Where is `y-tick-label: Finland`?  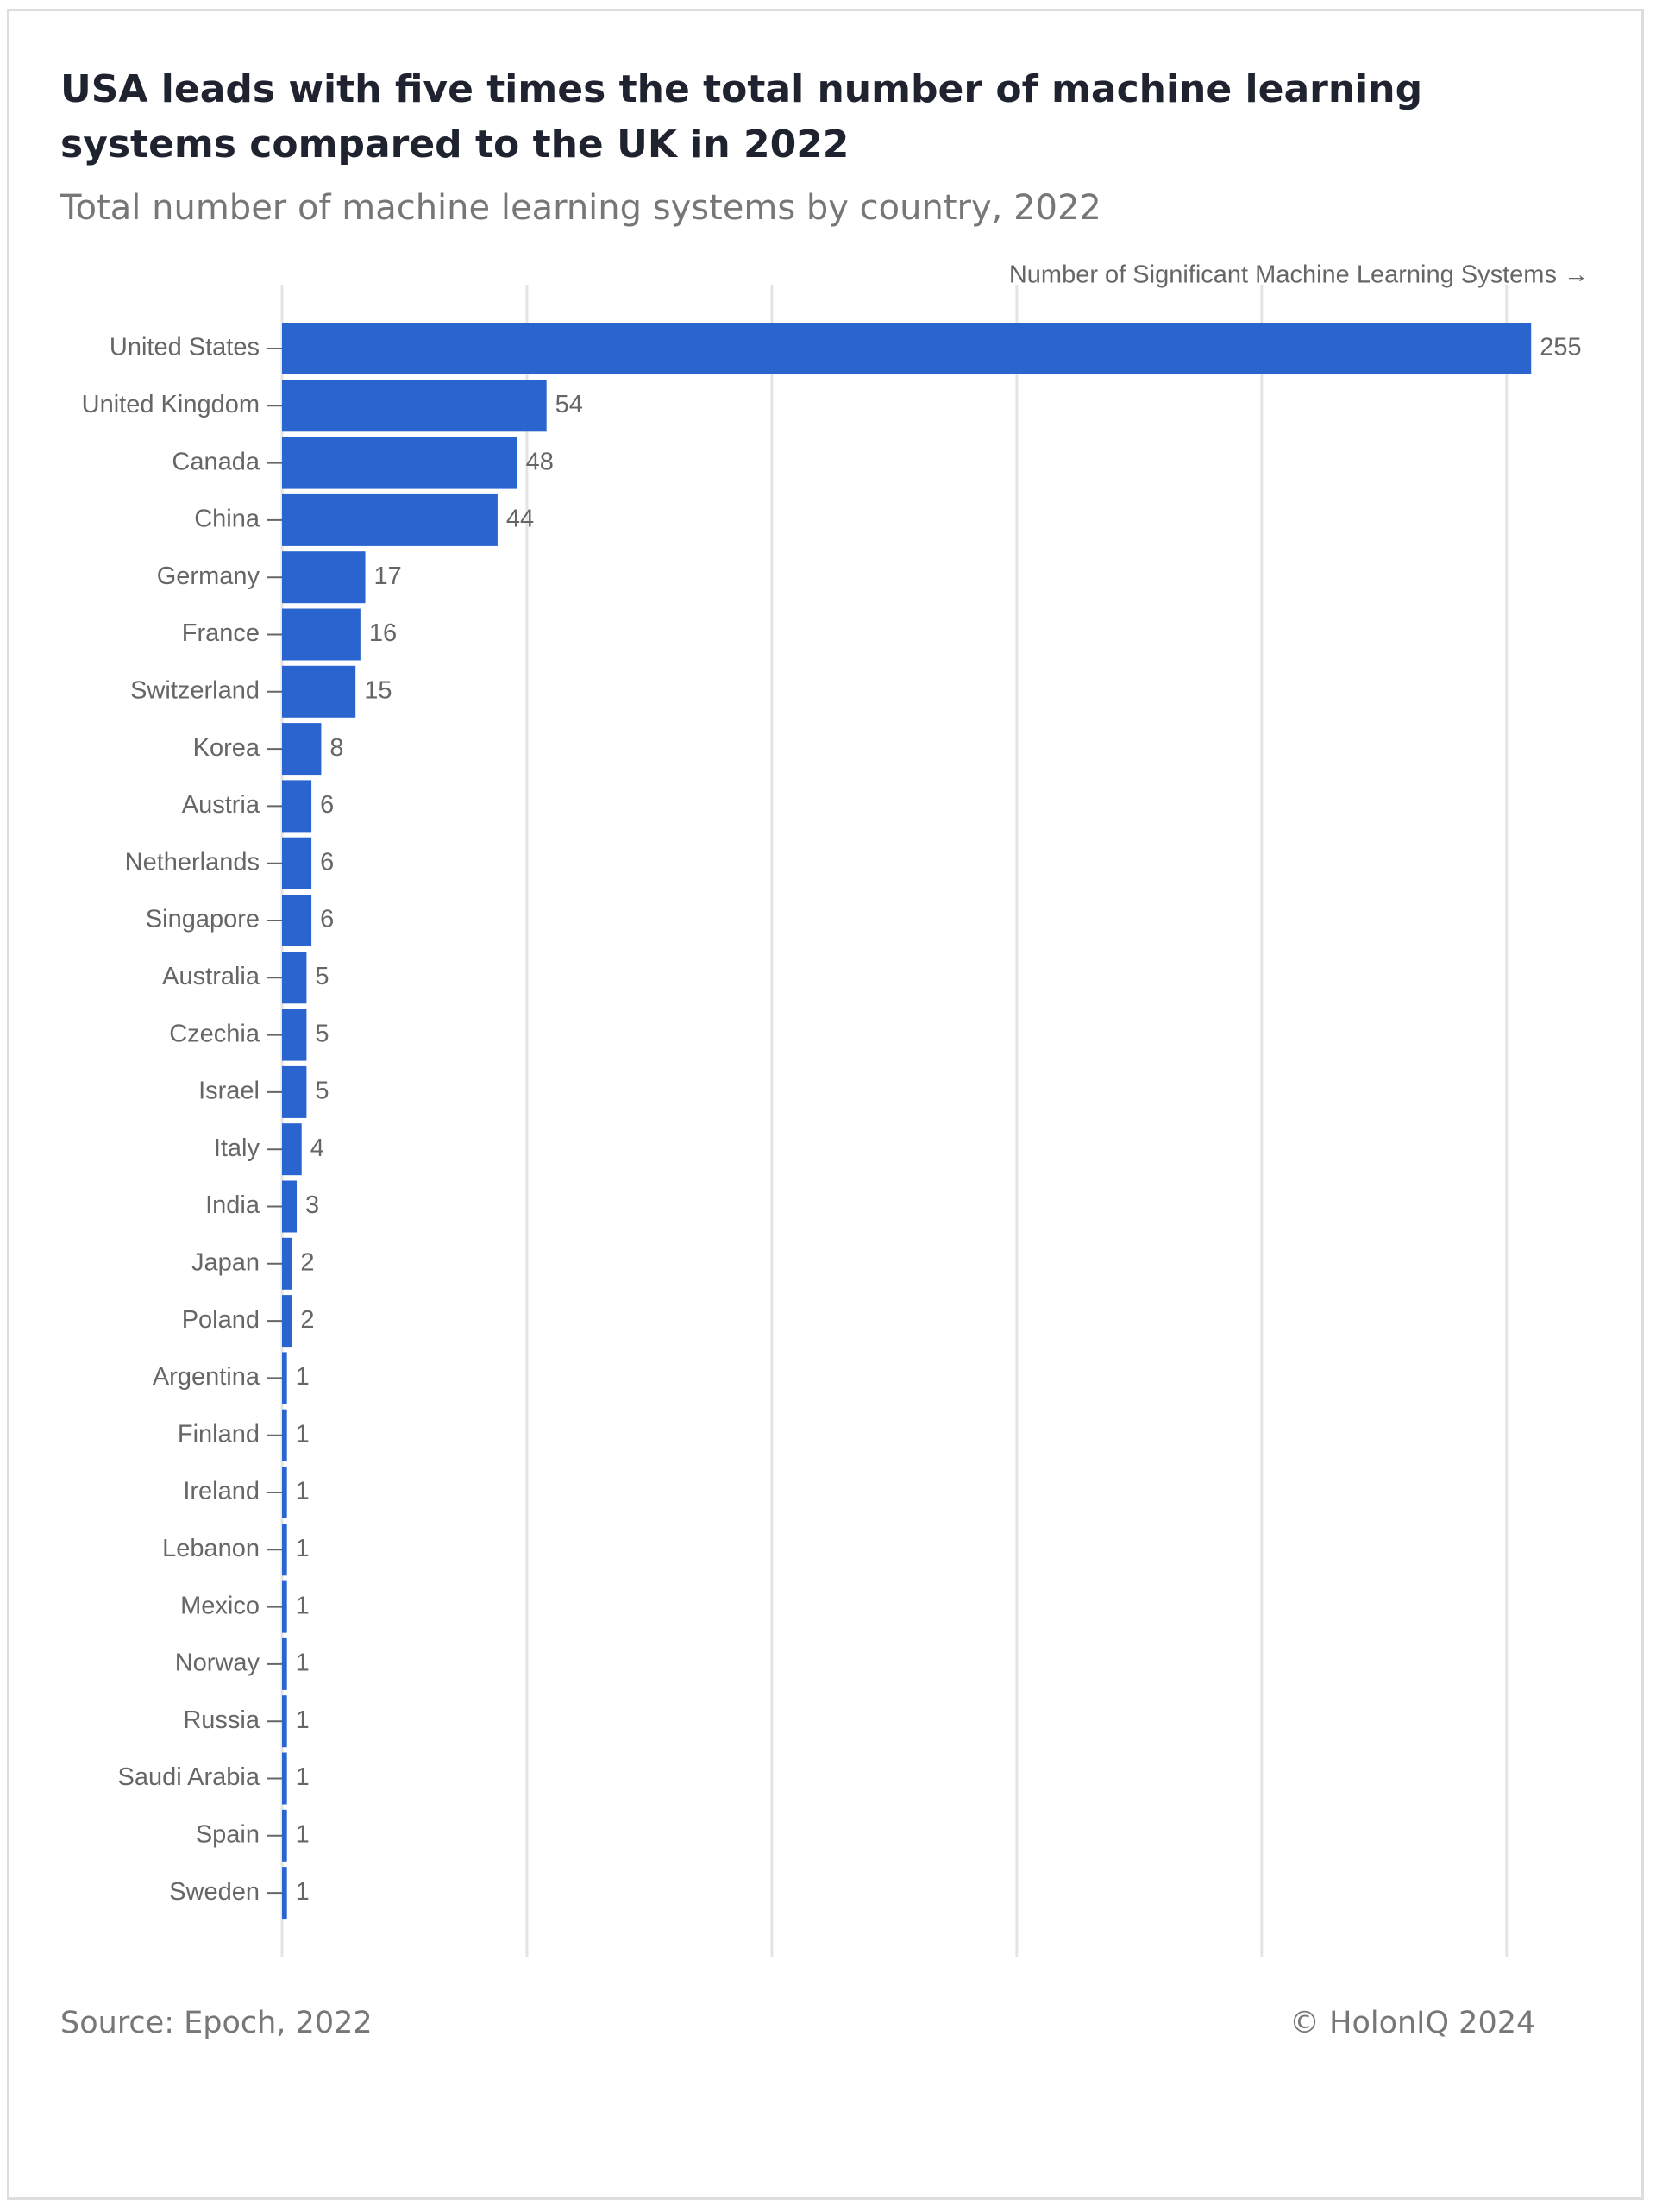 y-tick-label: Finland is located at coordinates (219, 1434).